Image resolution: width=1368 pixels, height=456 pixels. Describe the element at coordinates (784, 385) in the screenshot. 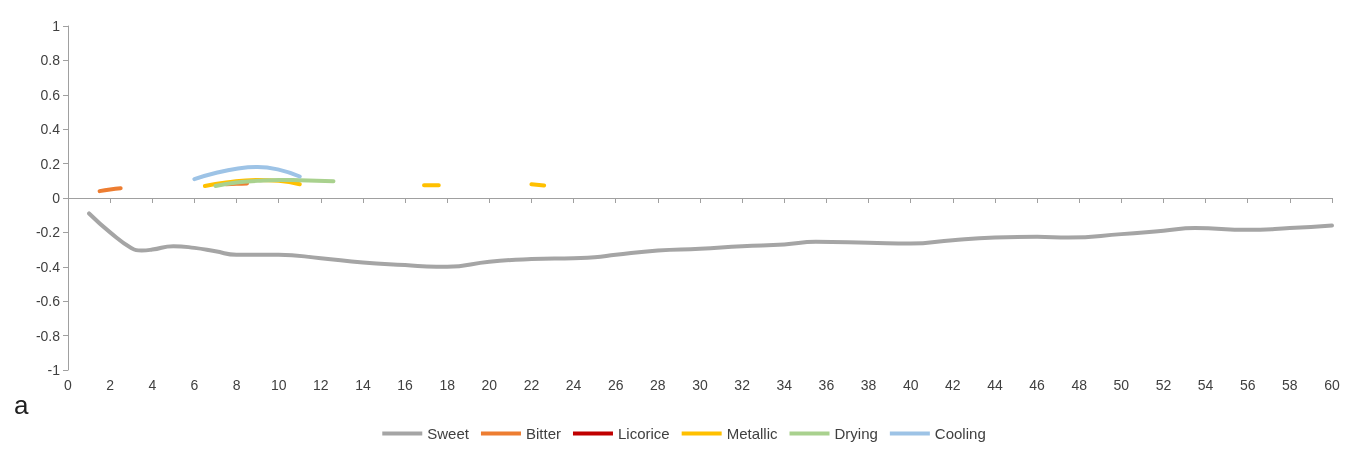

I see `x-tick-label: 34` at that location.